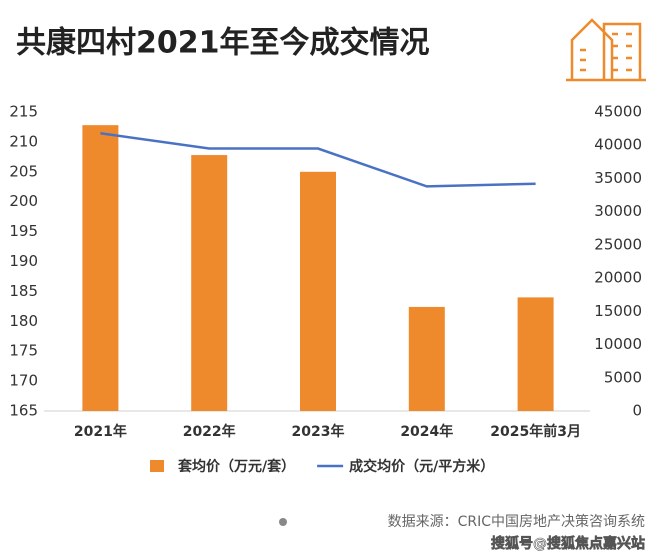  I want to click on chart-title: 共康四村2021年至今成交情况, so click(223, 43).